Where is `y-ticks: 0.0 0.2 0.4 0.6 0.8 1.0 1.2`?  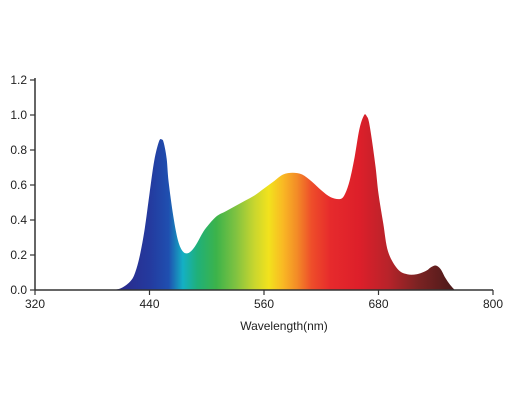 y-ticks: 0.0 0.2 0.4 0.6 0.8 1.0 1.2 is located at coordinates (22, 185).